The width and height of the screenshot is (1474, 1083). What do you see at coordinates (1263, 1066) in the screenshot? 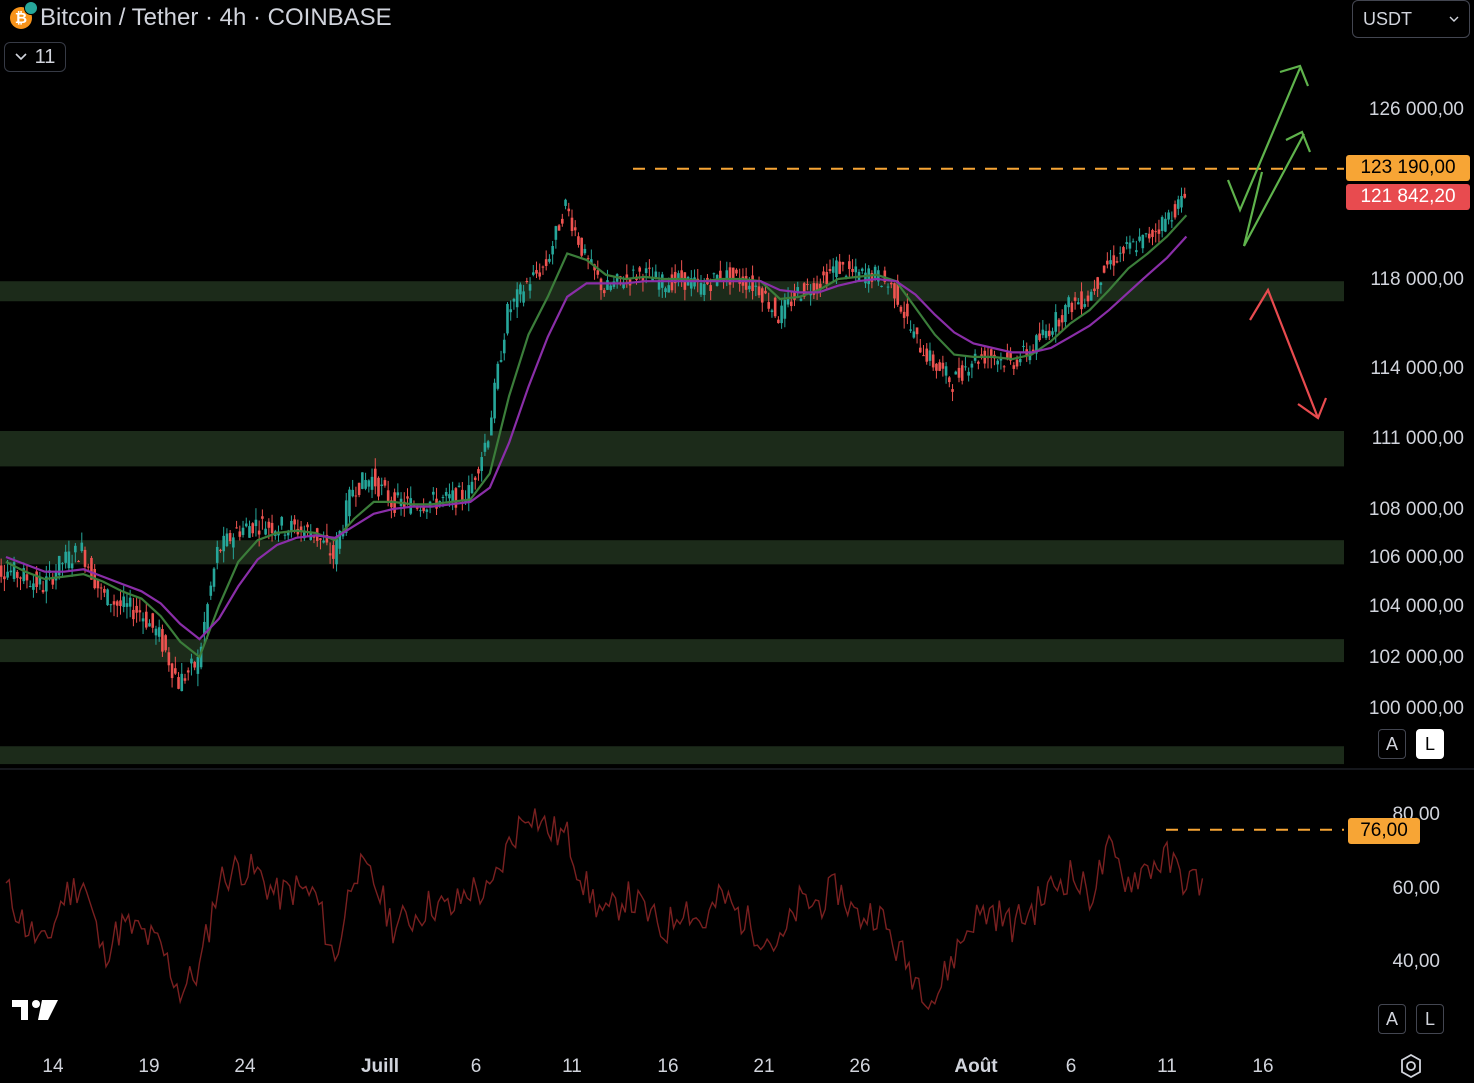
I see `time-axis-label: 16` at bounding box center [1263, 1066].